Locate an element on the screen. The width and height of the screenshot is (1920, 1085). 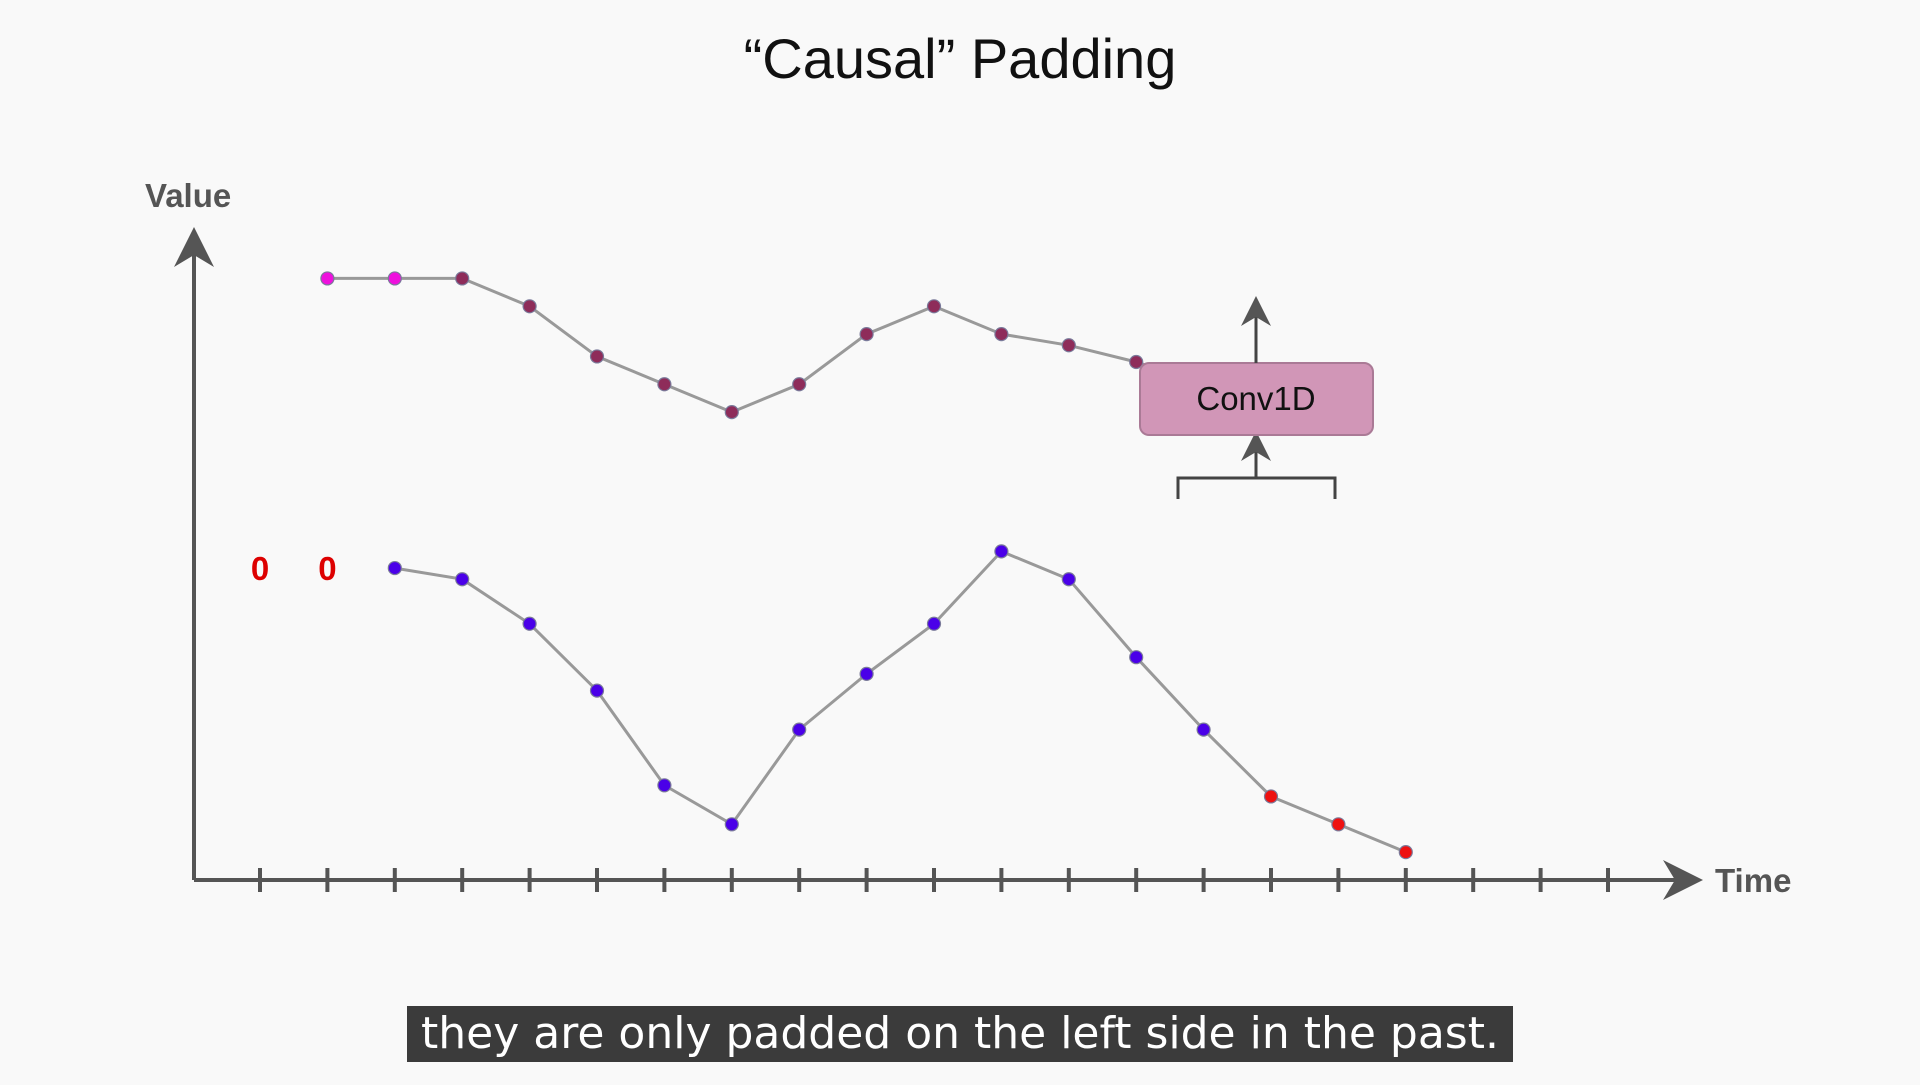
conv1d-label: Conv1D is located at coordinates (1255, 398).